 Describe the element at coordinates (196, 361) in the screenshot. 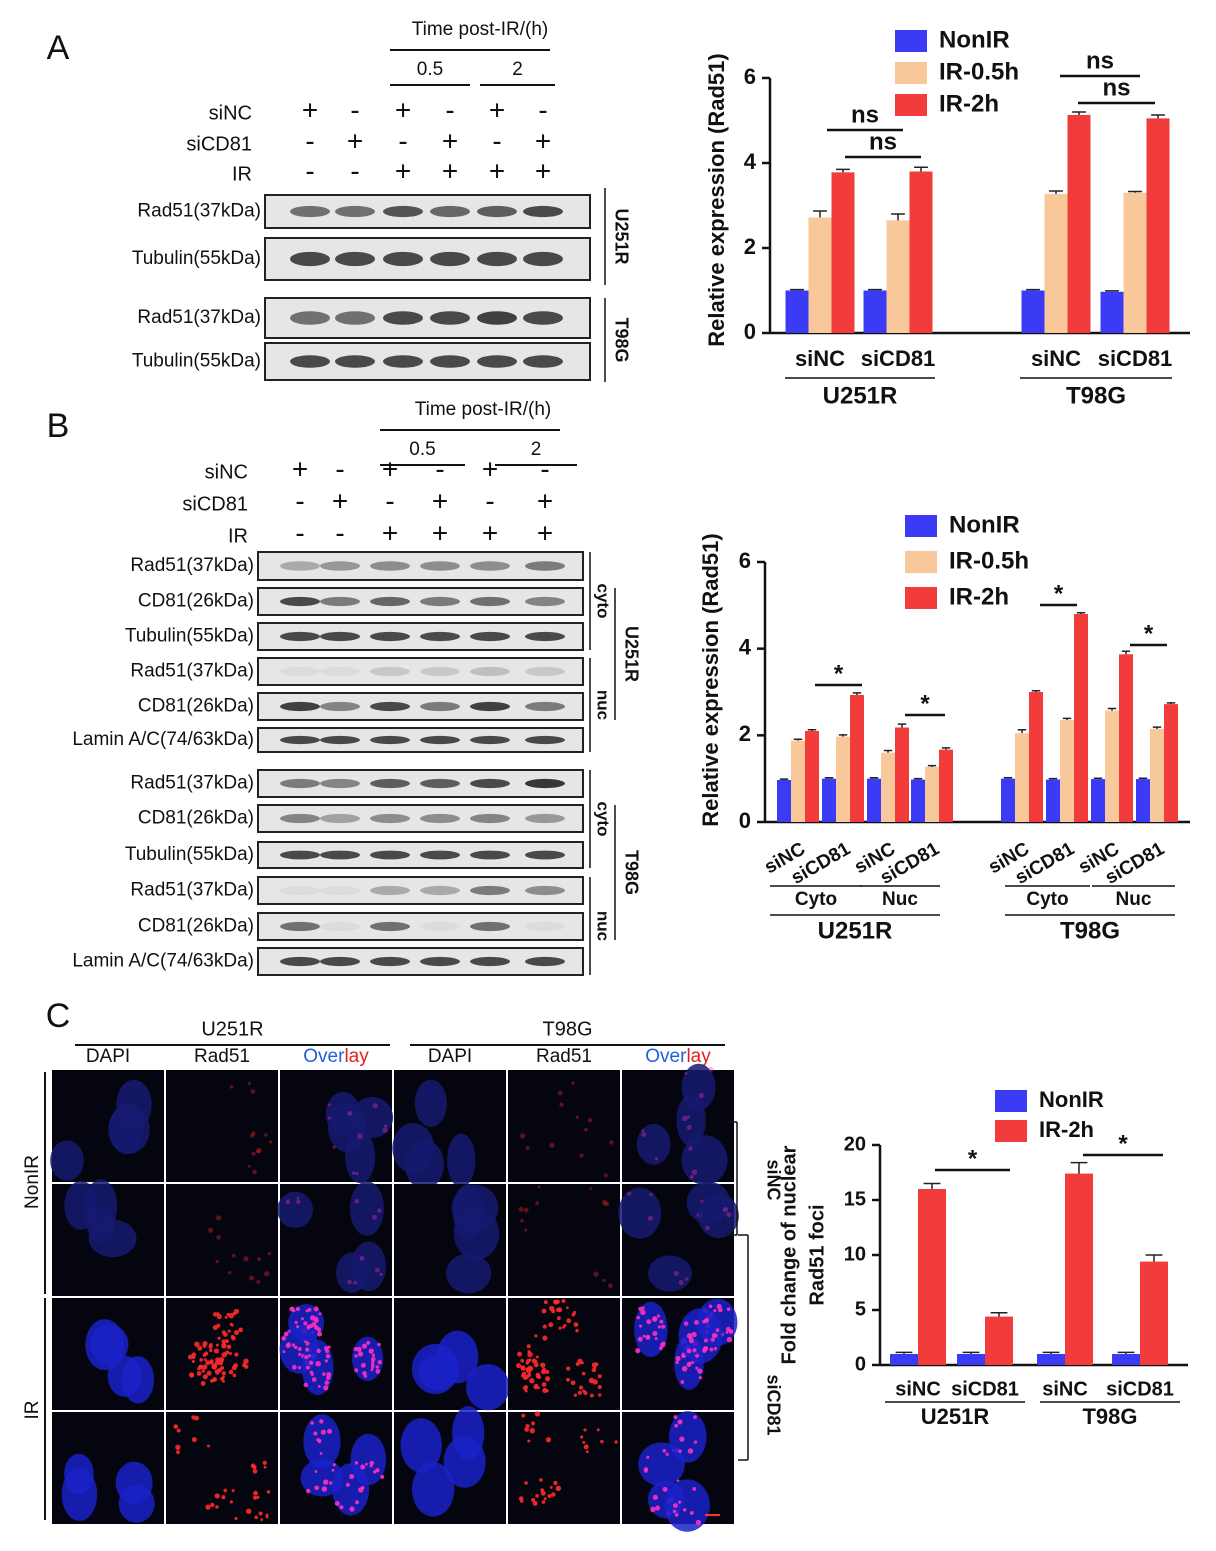

I see `band-label: Tubulin(55kDa)` at that location.